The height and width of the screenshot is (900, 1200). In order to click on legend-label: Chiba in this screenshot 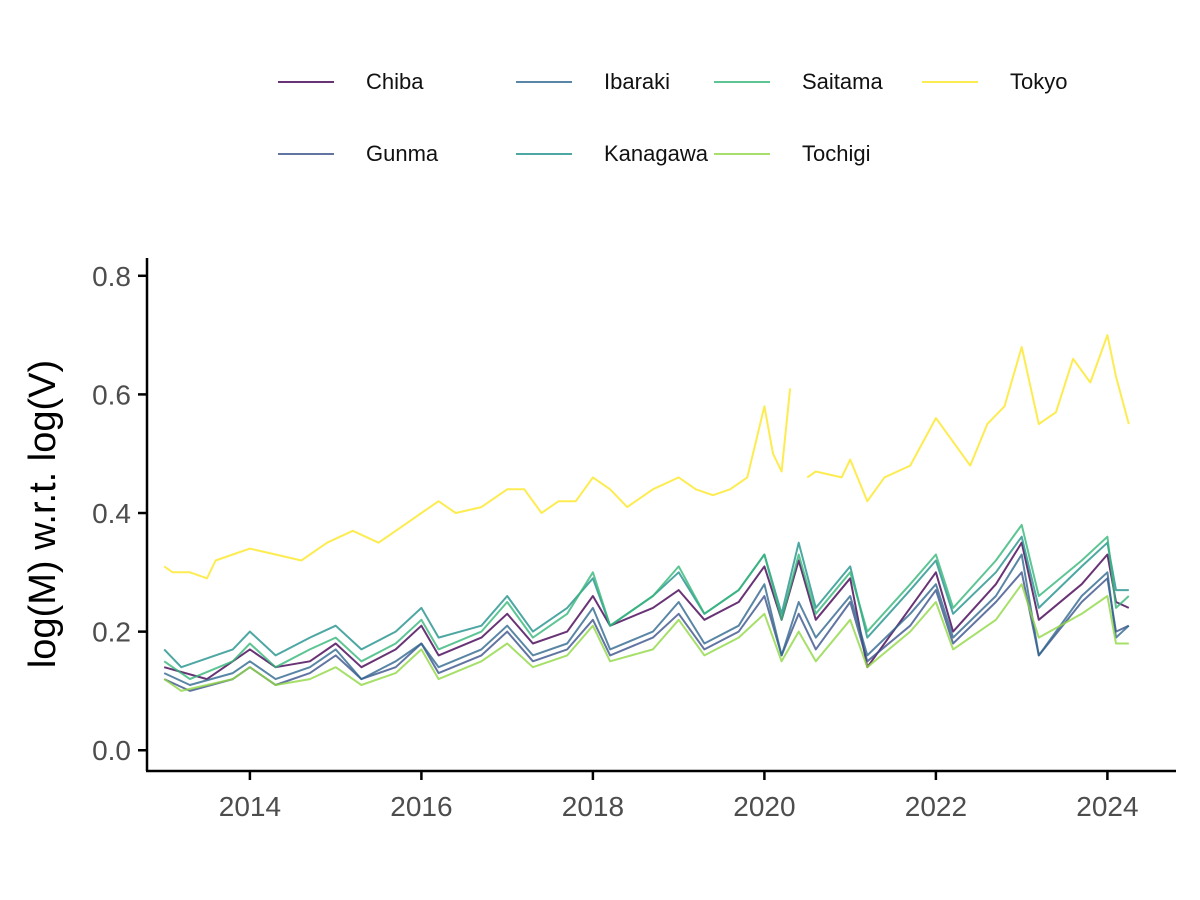, I will do `click(395, 81)`.